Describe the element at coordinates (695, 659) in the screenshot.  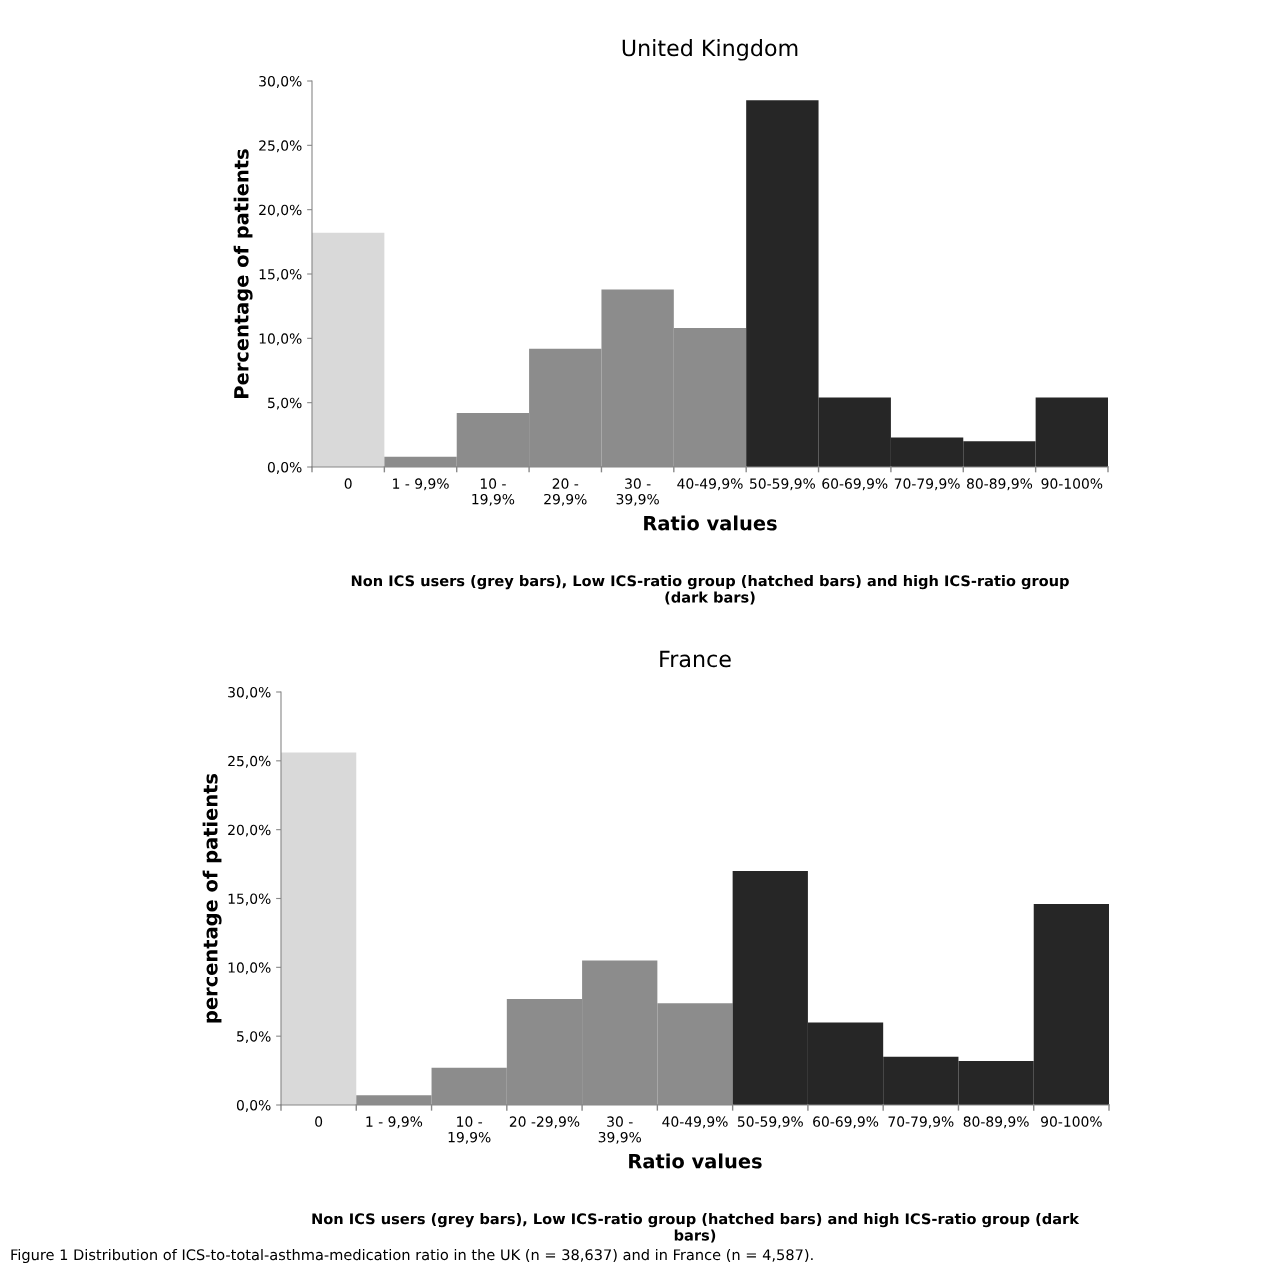
I see `chart-title: France` at that location.